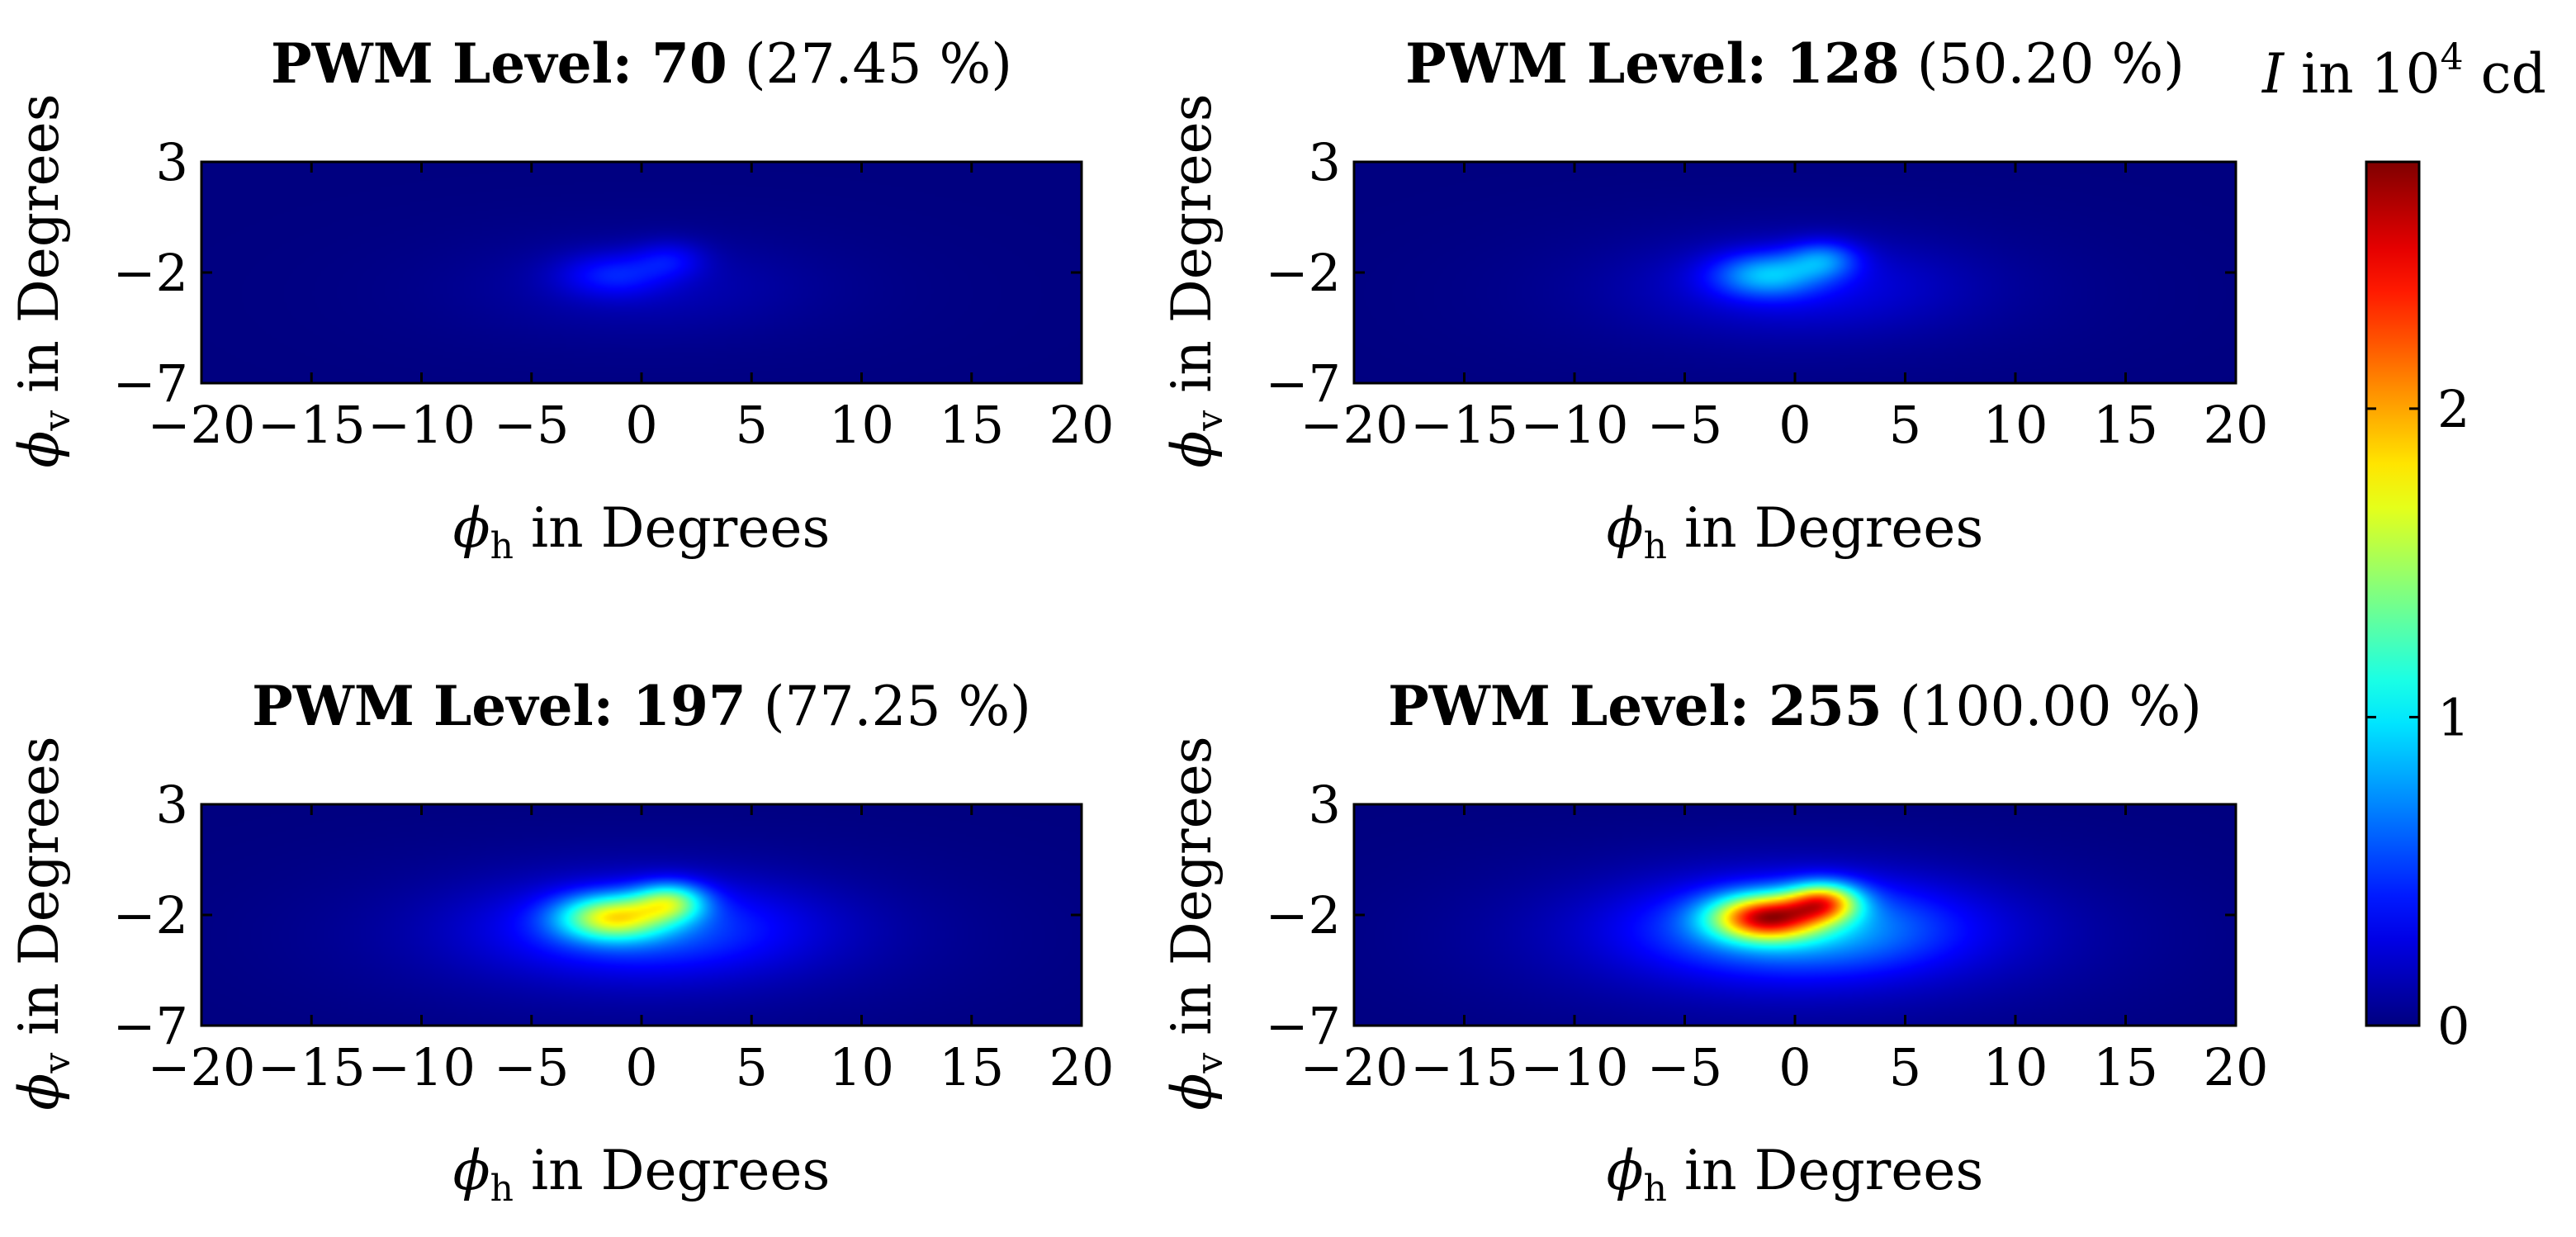 The width and height of the screenshot is (2576, 1237). Describe the element at coordinates (2403, 71) in the screenshot. I see `colorbar-label: I in 104 cd` at that location.